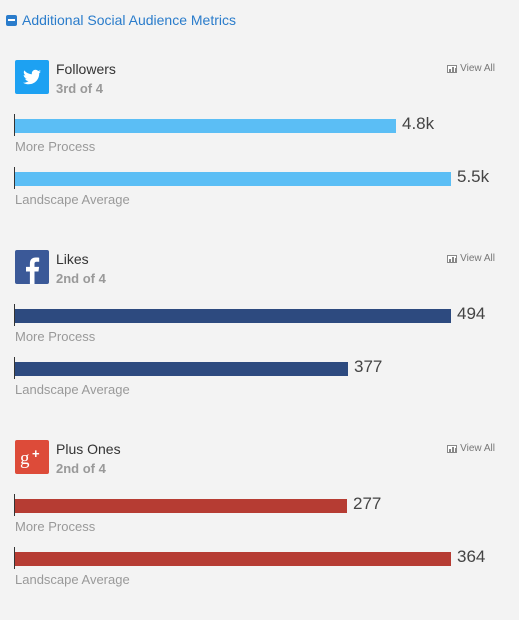 The width and height of the screenshot is (519, 620). What do you see at coordinates (72, 389) in the screenshot?
I see `likes-label-landscape-average: Landscape Average` at bounding box center [72, 389].